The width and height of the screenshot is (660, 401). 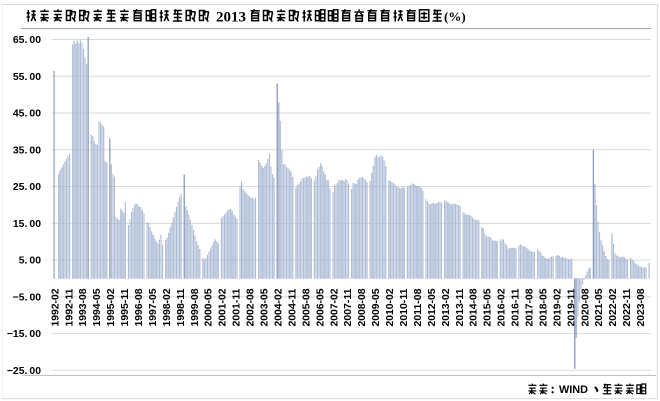 What do you see at coordinates (195, 307) in the screenshot?
I see `svg-text: 1999-08` at bounding box center [195, 307].